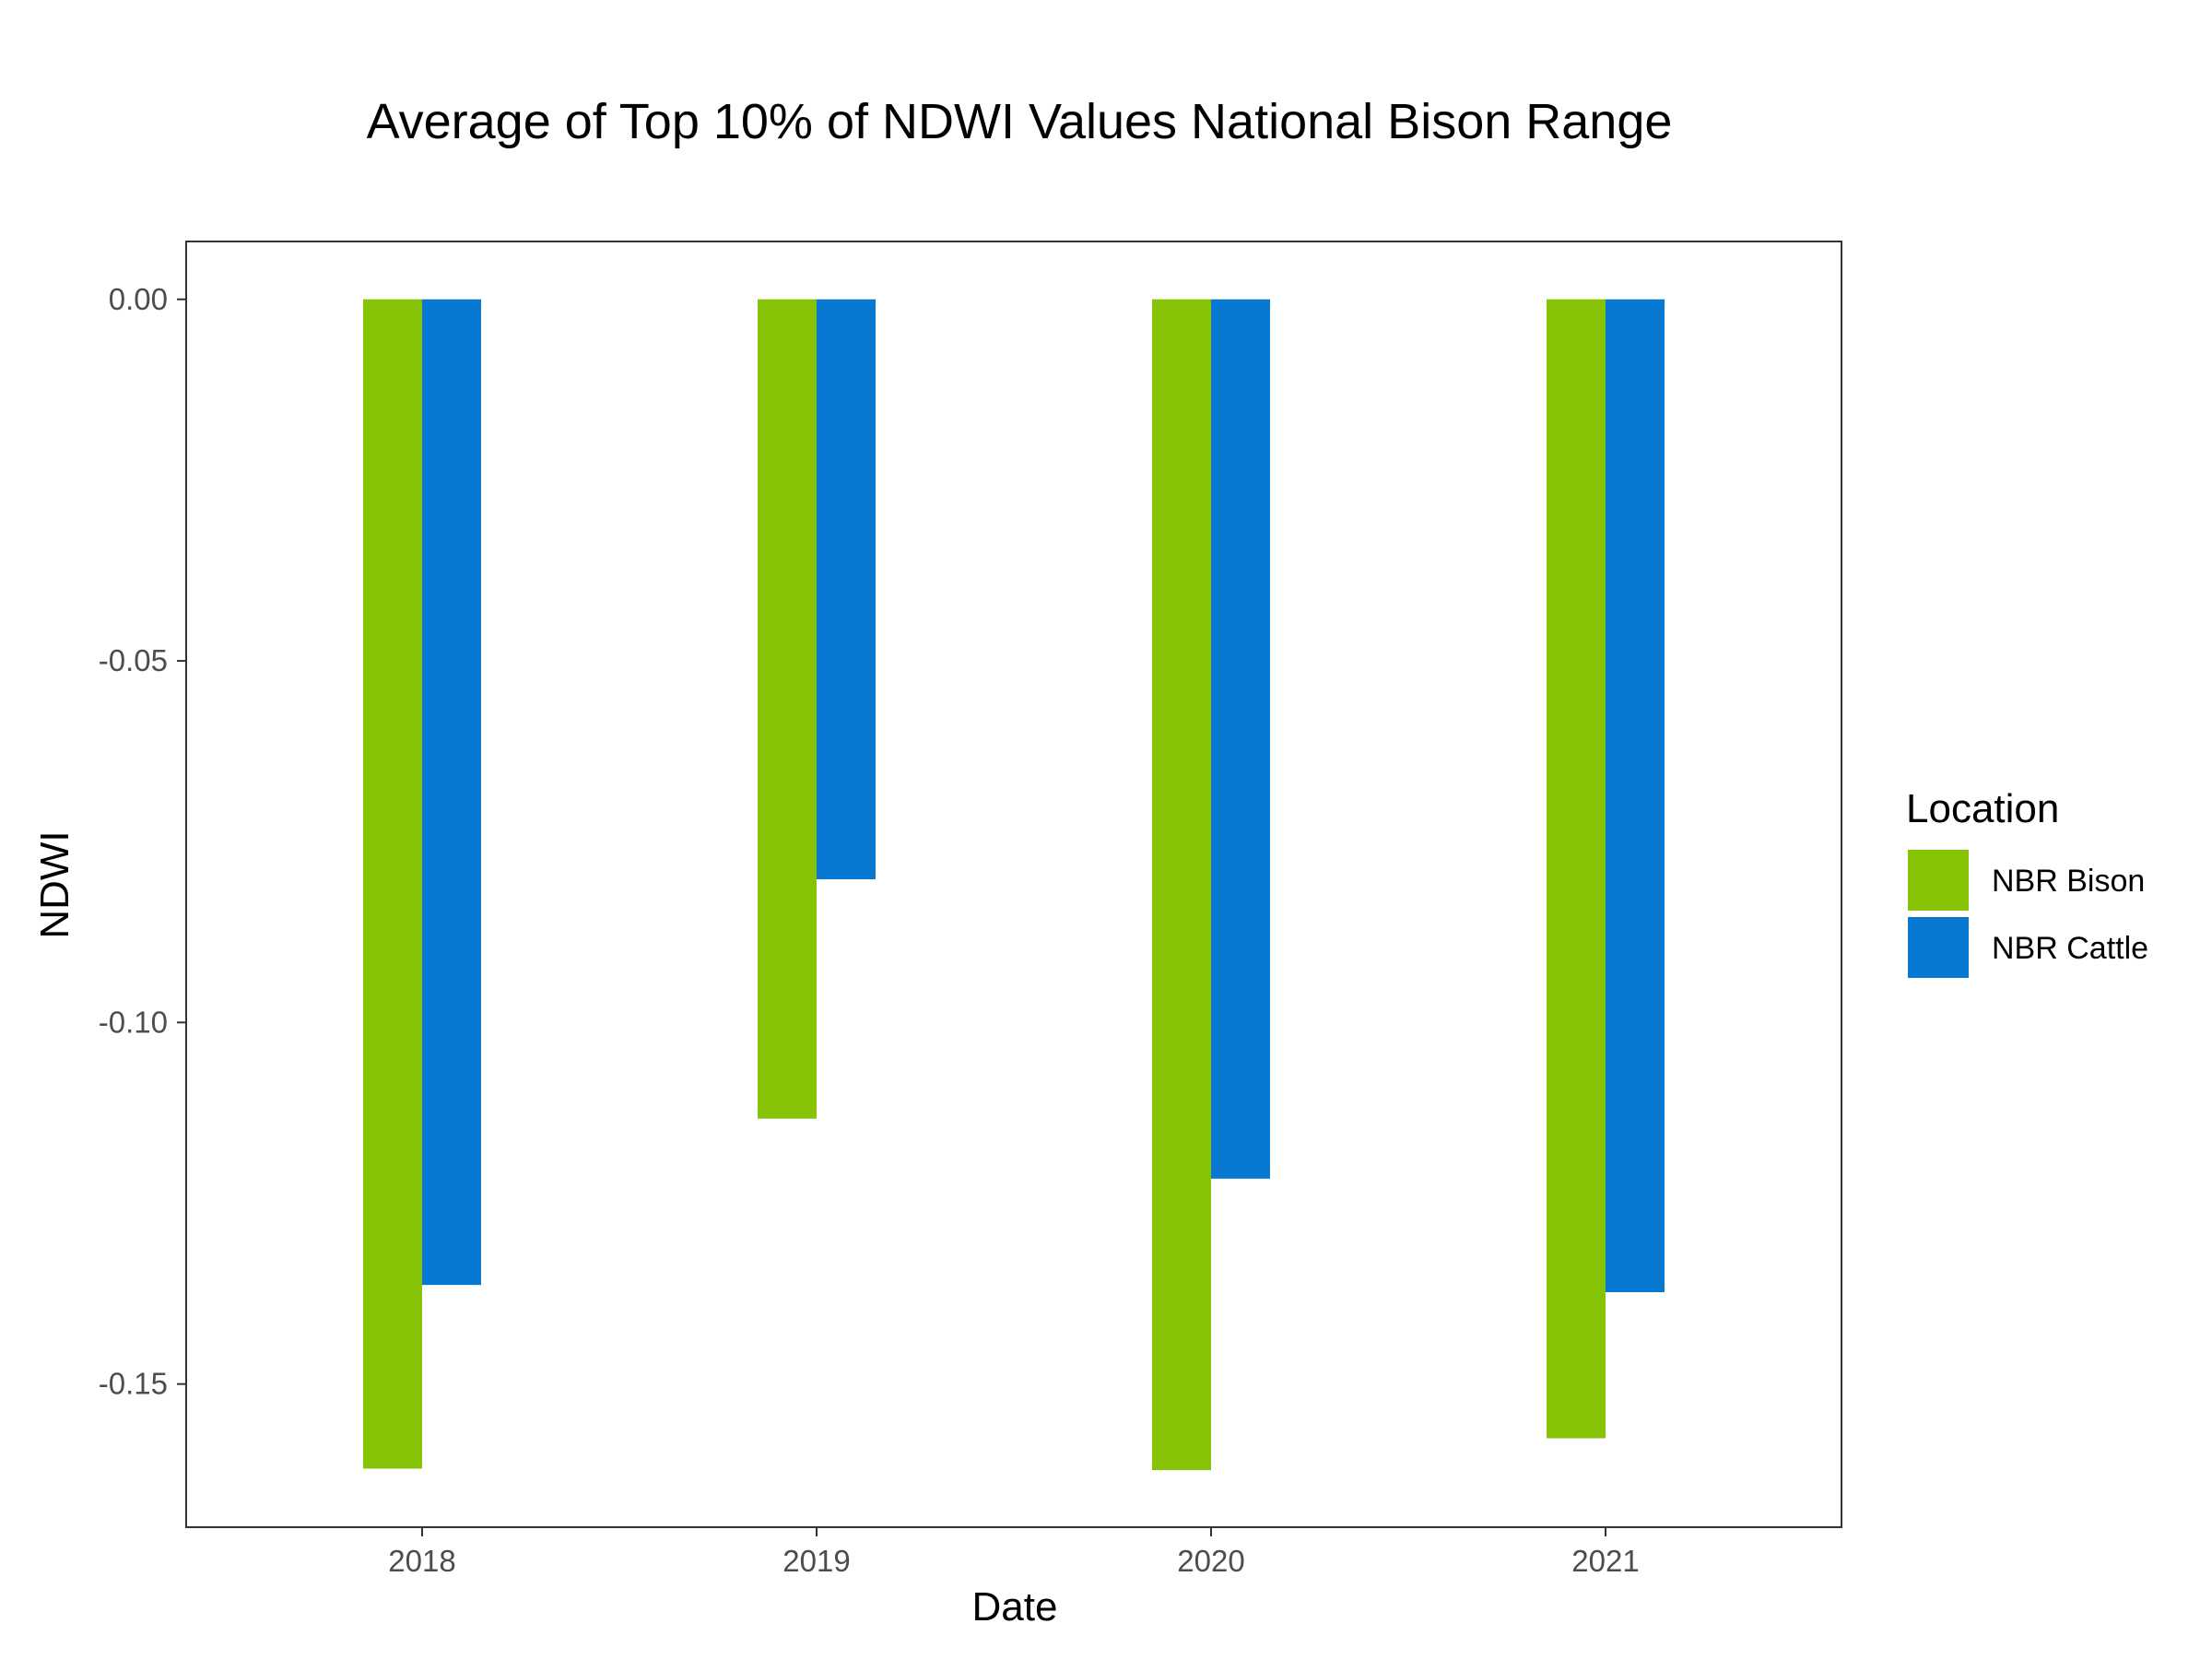  What do you see at coordinates (1210, 1561) in the screenshot?
I see `x-tick-label: 2020` at bounding box center [1210, 1561].